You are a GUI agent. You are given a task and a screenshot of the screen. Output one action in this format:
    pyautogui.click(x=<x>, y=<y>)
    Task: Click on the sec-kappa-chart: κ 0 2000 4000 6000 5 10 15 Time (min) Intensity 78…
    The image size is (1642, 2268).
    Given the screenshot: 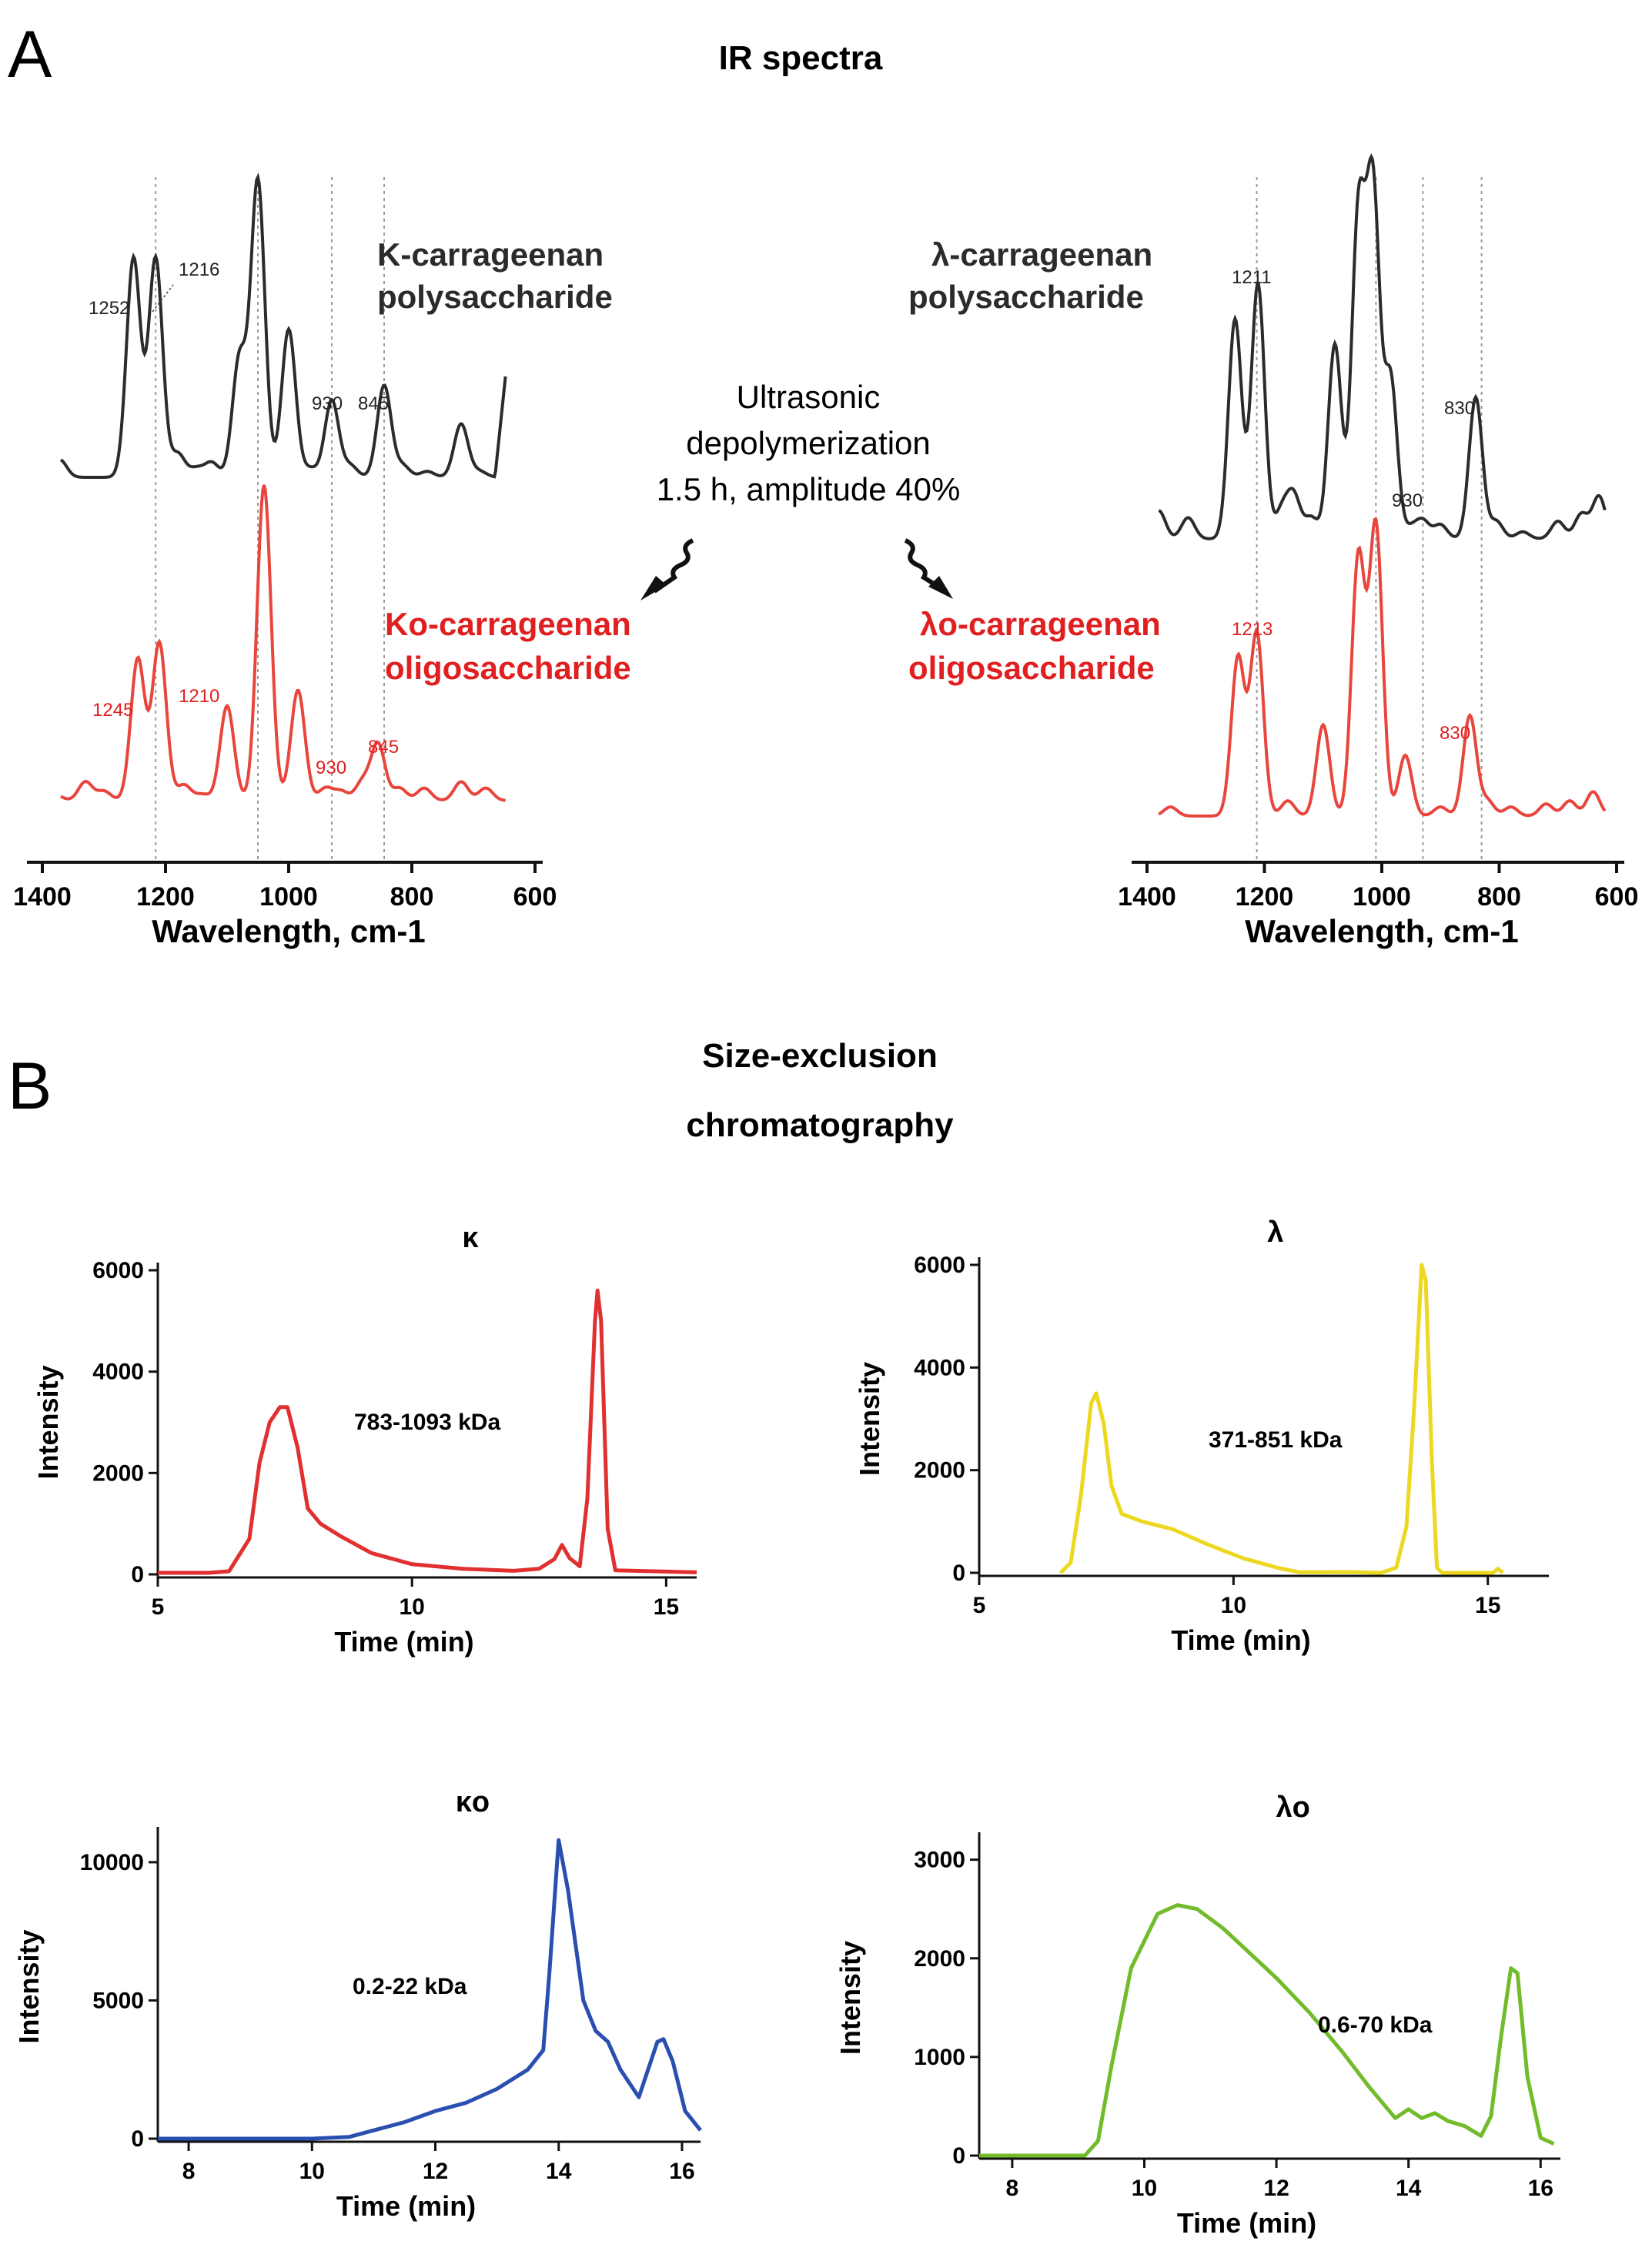 What is the action you would take?
    pyautogui.click(x=365, y=1440)
    